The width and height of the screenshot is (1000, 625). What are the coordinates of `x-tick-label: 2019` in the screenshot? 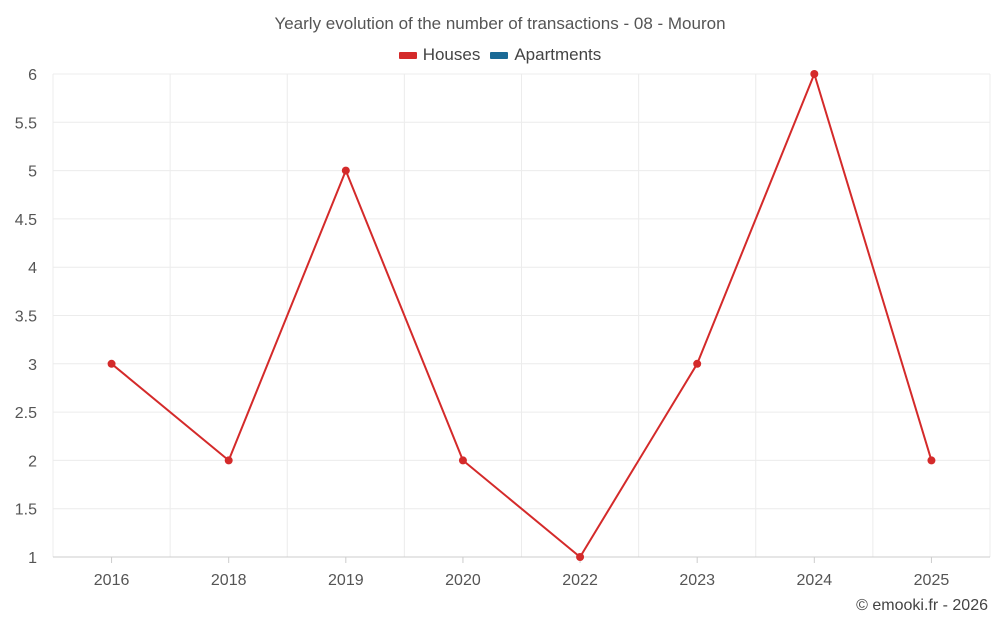 It's located at (346, 580).